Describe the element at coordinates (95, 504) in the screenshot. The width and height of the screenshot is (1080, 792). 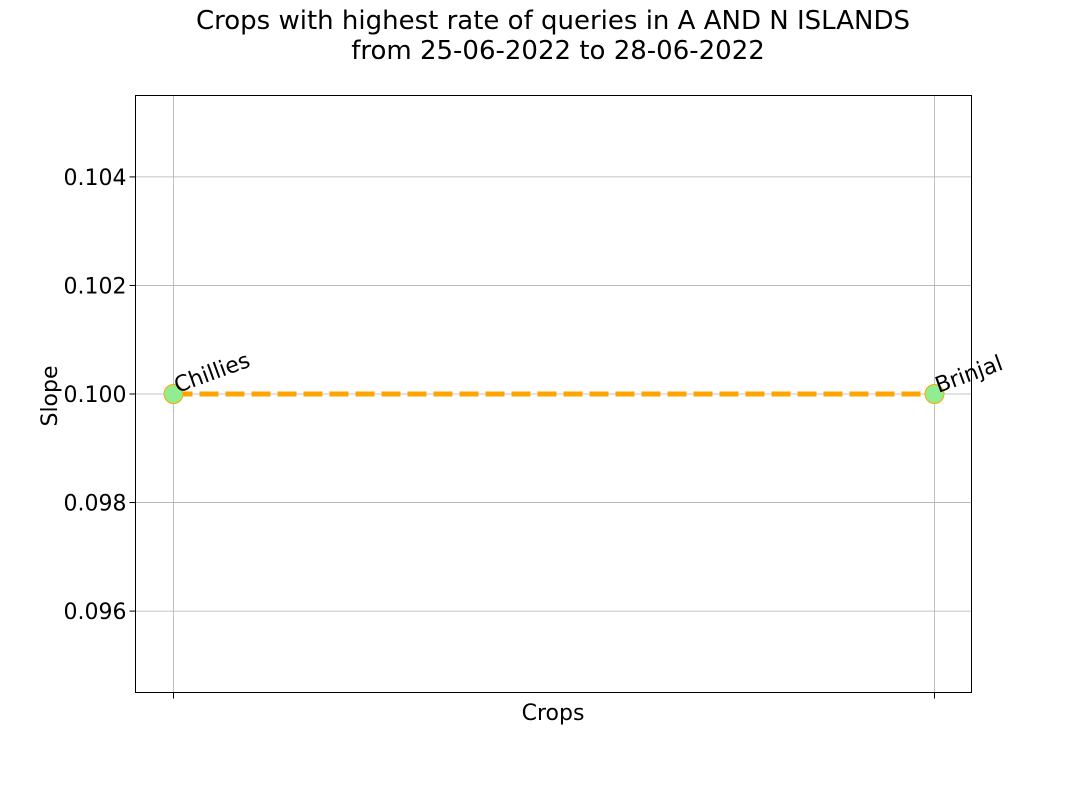
I see `y-tick-label: 0.098` at that location.